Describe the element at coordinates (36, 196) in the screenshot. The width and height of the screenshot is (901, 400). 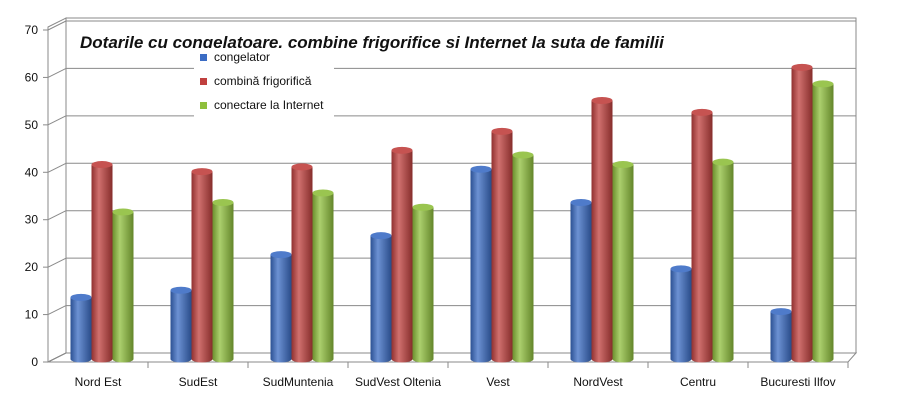
I see `y-axis-ticks: 0 10 20 30 40 50 60 70` at that location.